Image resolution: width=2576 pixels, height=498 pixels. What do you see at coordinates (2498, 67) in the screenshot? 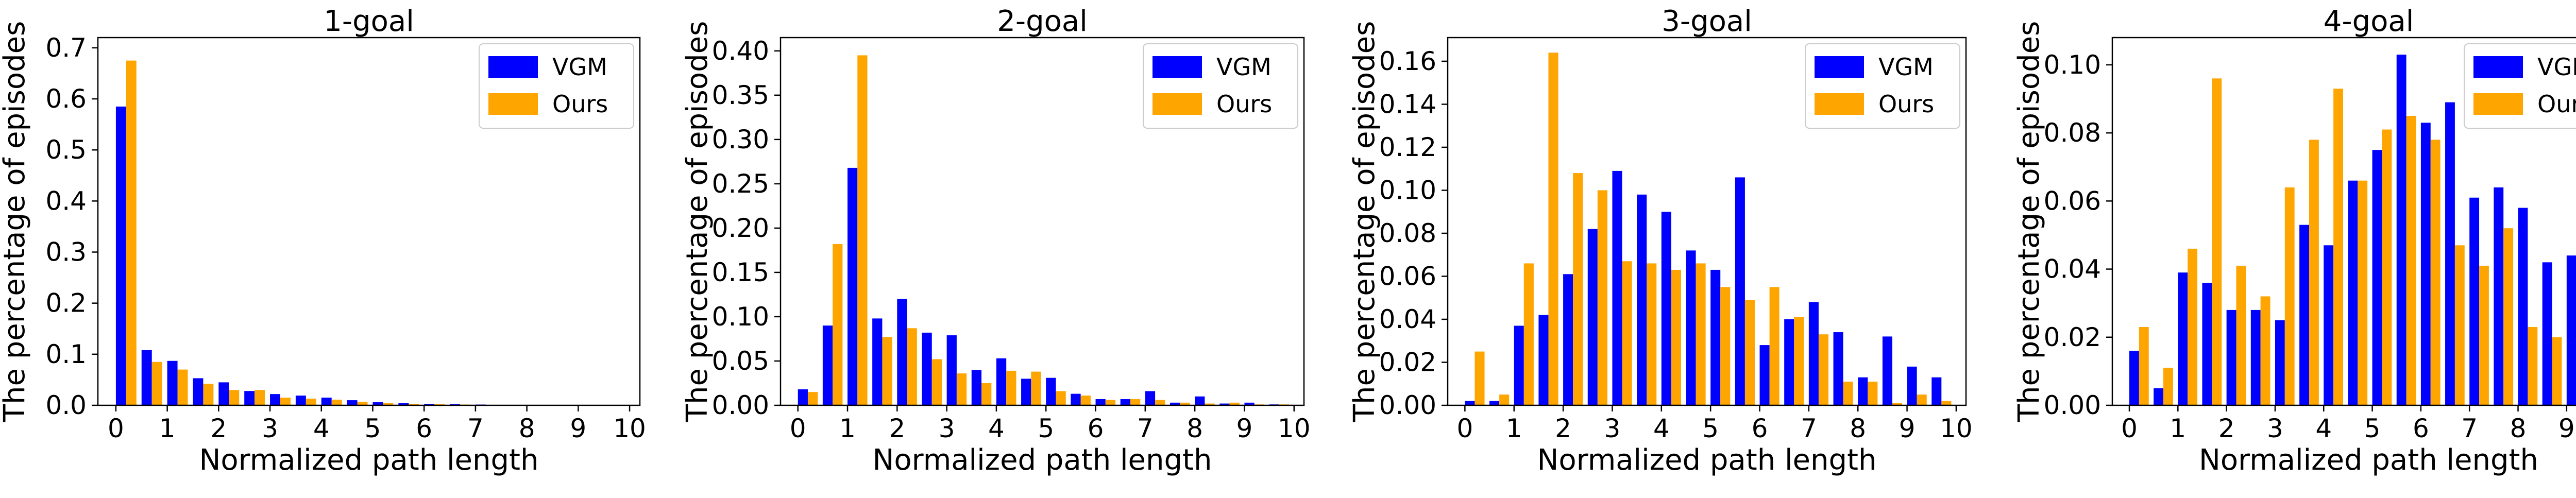
I see `legend-swatch-vgm` at bounding box center [2498, 67].